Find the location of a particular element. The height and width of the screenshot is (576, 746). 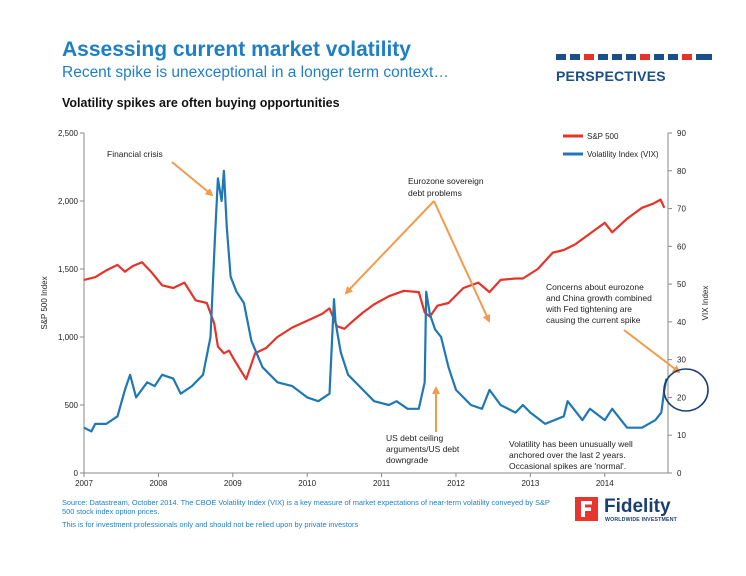

fidelity-logo-mark is located at coordinates (586, 509).